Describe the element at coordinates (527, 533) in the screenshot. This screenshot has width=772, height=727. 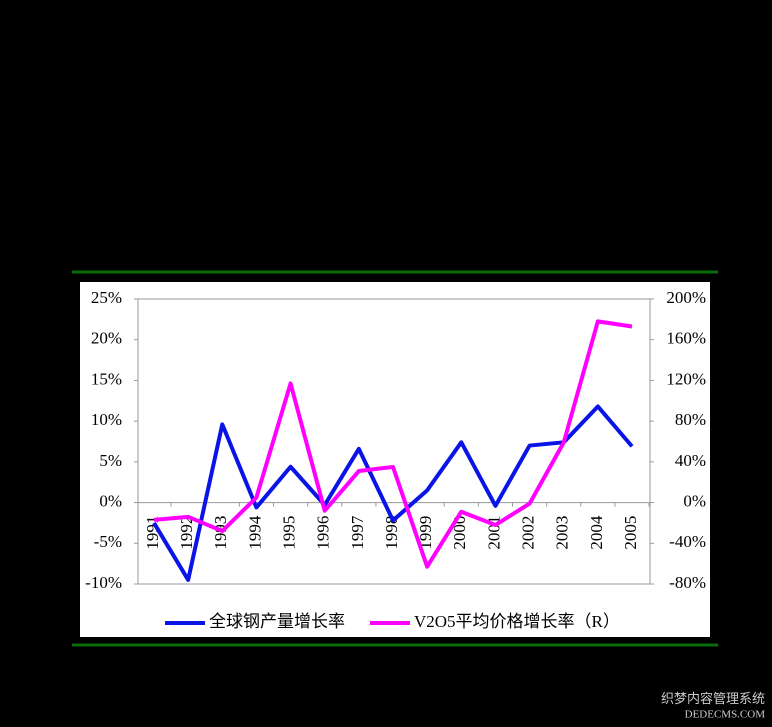
I see `x-tick-label: 2002` at that location.